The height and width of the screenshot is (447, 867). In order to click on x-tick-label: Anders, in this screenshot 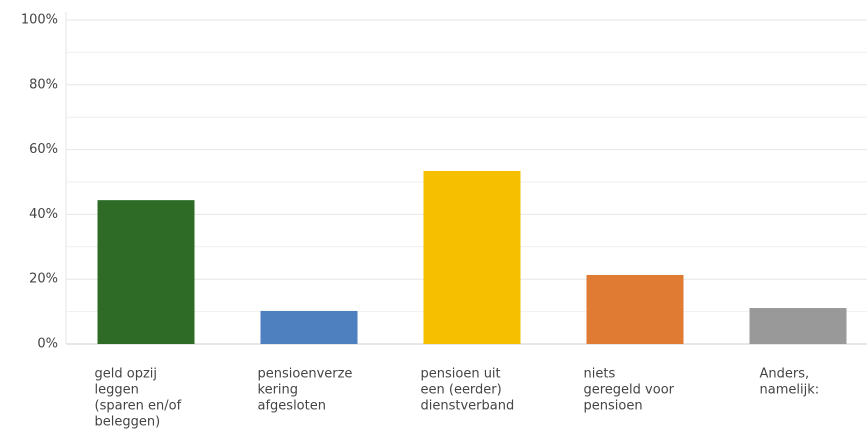, I will do `click(785, 374)`.